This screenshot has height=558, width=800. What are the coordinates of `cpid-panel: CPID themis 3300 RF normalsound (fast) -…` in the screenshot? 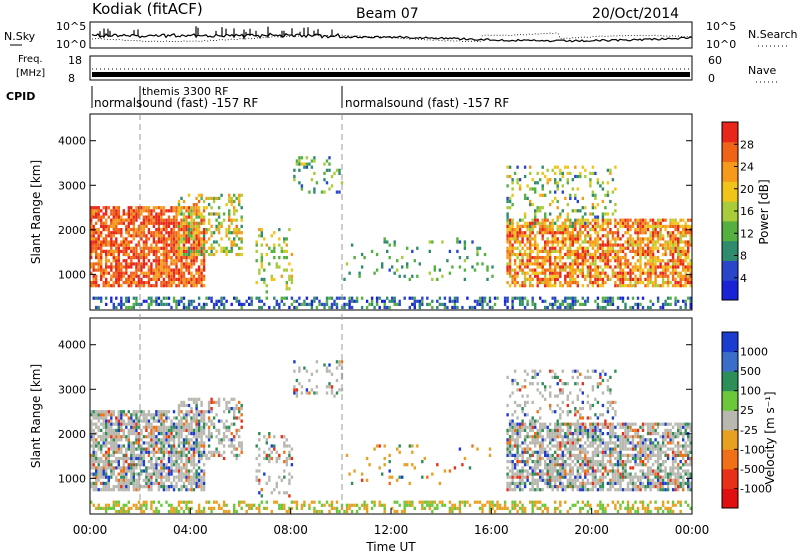 It's located at (257, 97).